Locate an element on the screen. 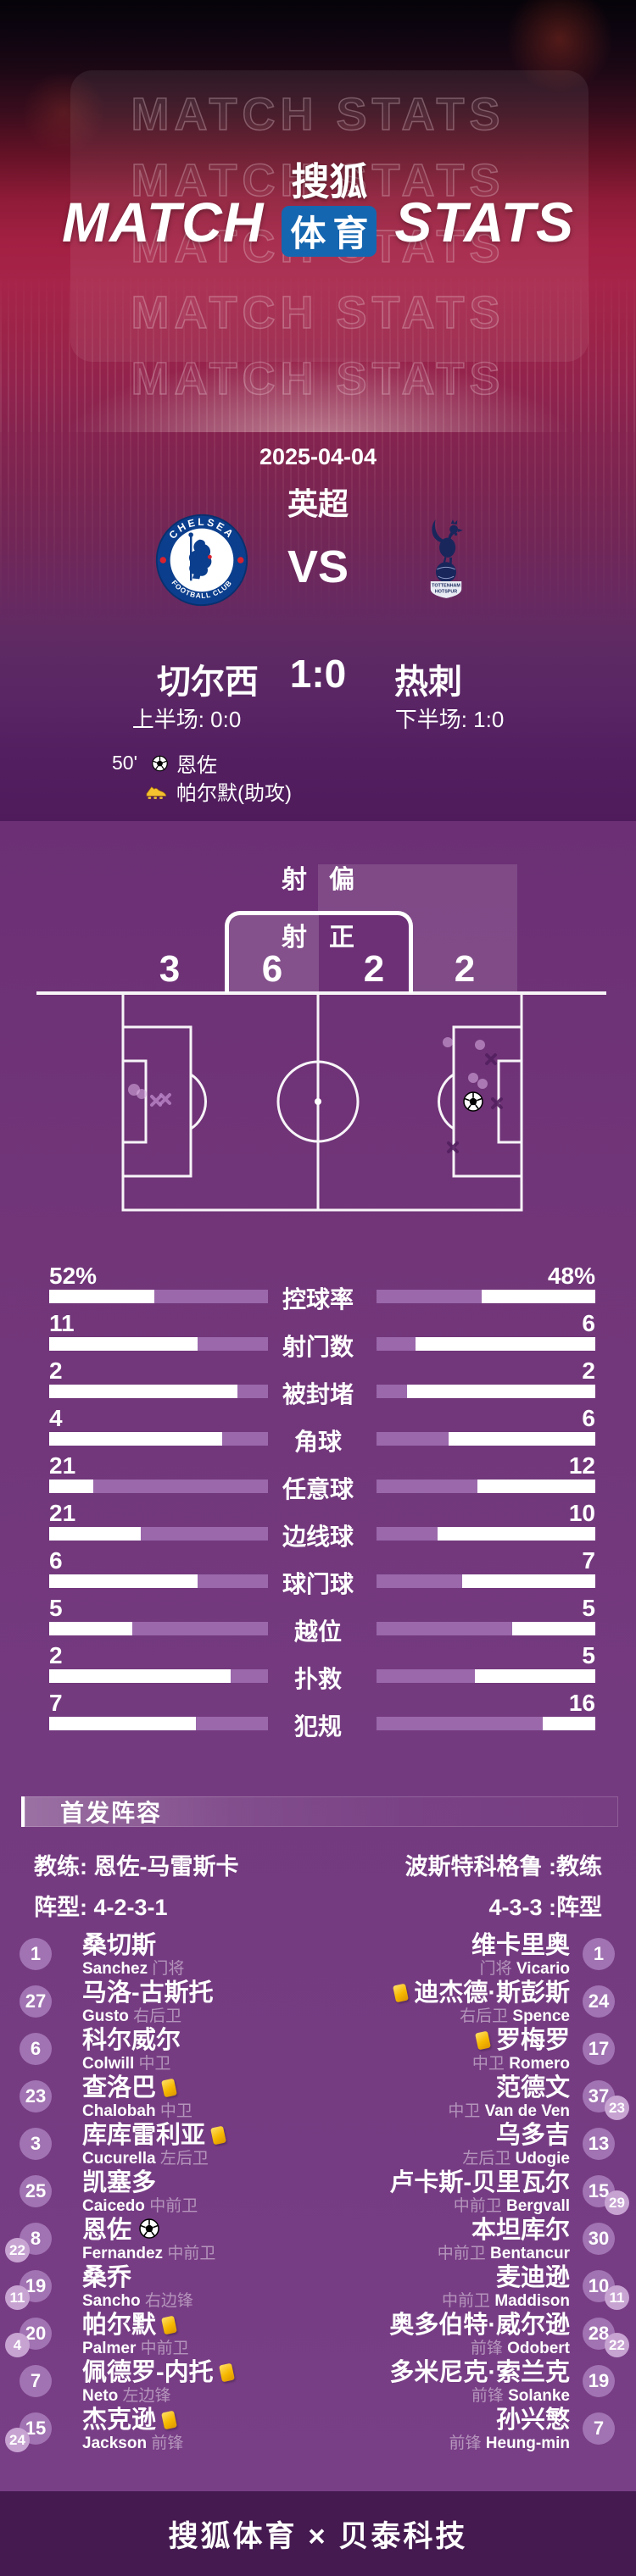 Image resolution: width=636 pixels, height=2576 pixels. home-player-info: Sancho 右边锋 is located at coordinates (138, 2301).